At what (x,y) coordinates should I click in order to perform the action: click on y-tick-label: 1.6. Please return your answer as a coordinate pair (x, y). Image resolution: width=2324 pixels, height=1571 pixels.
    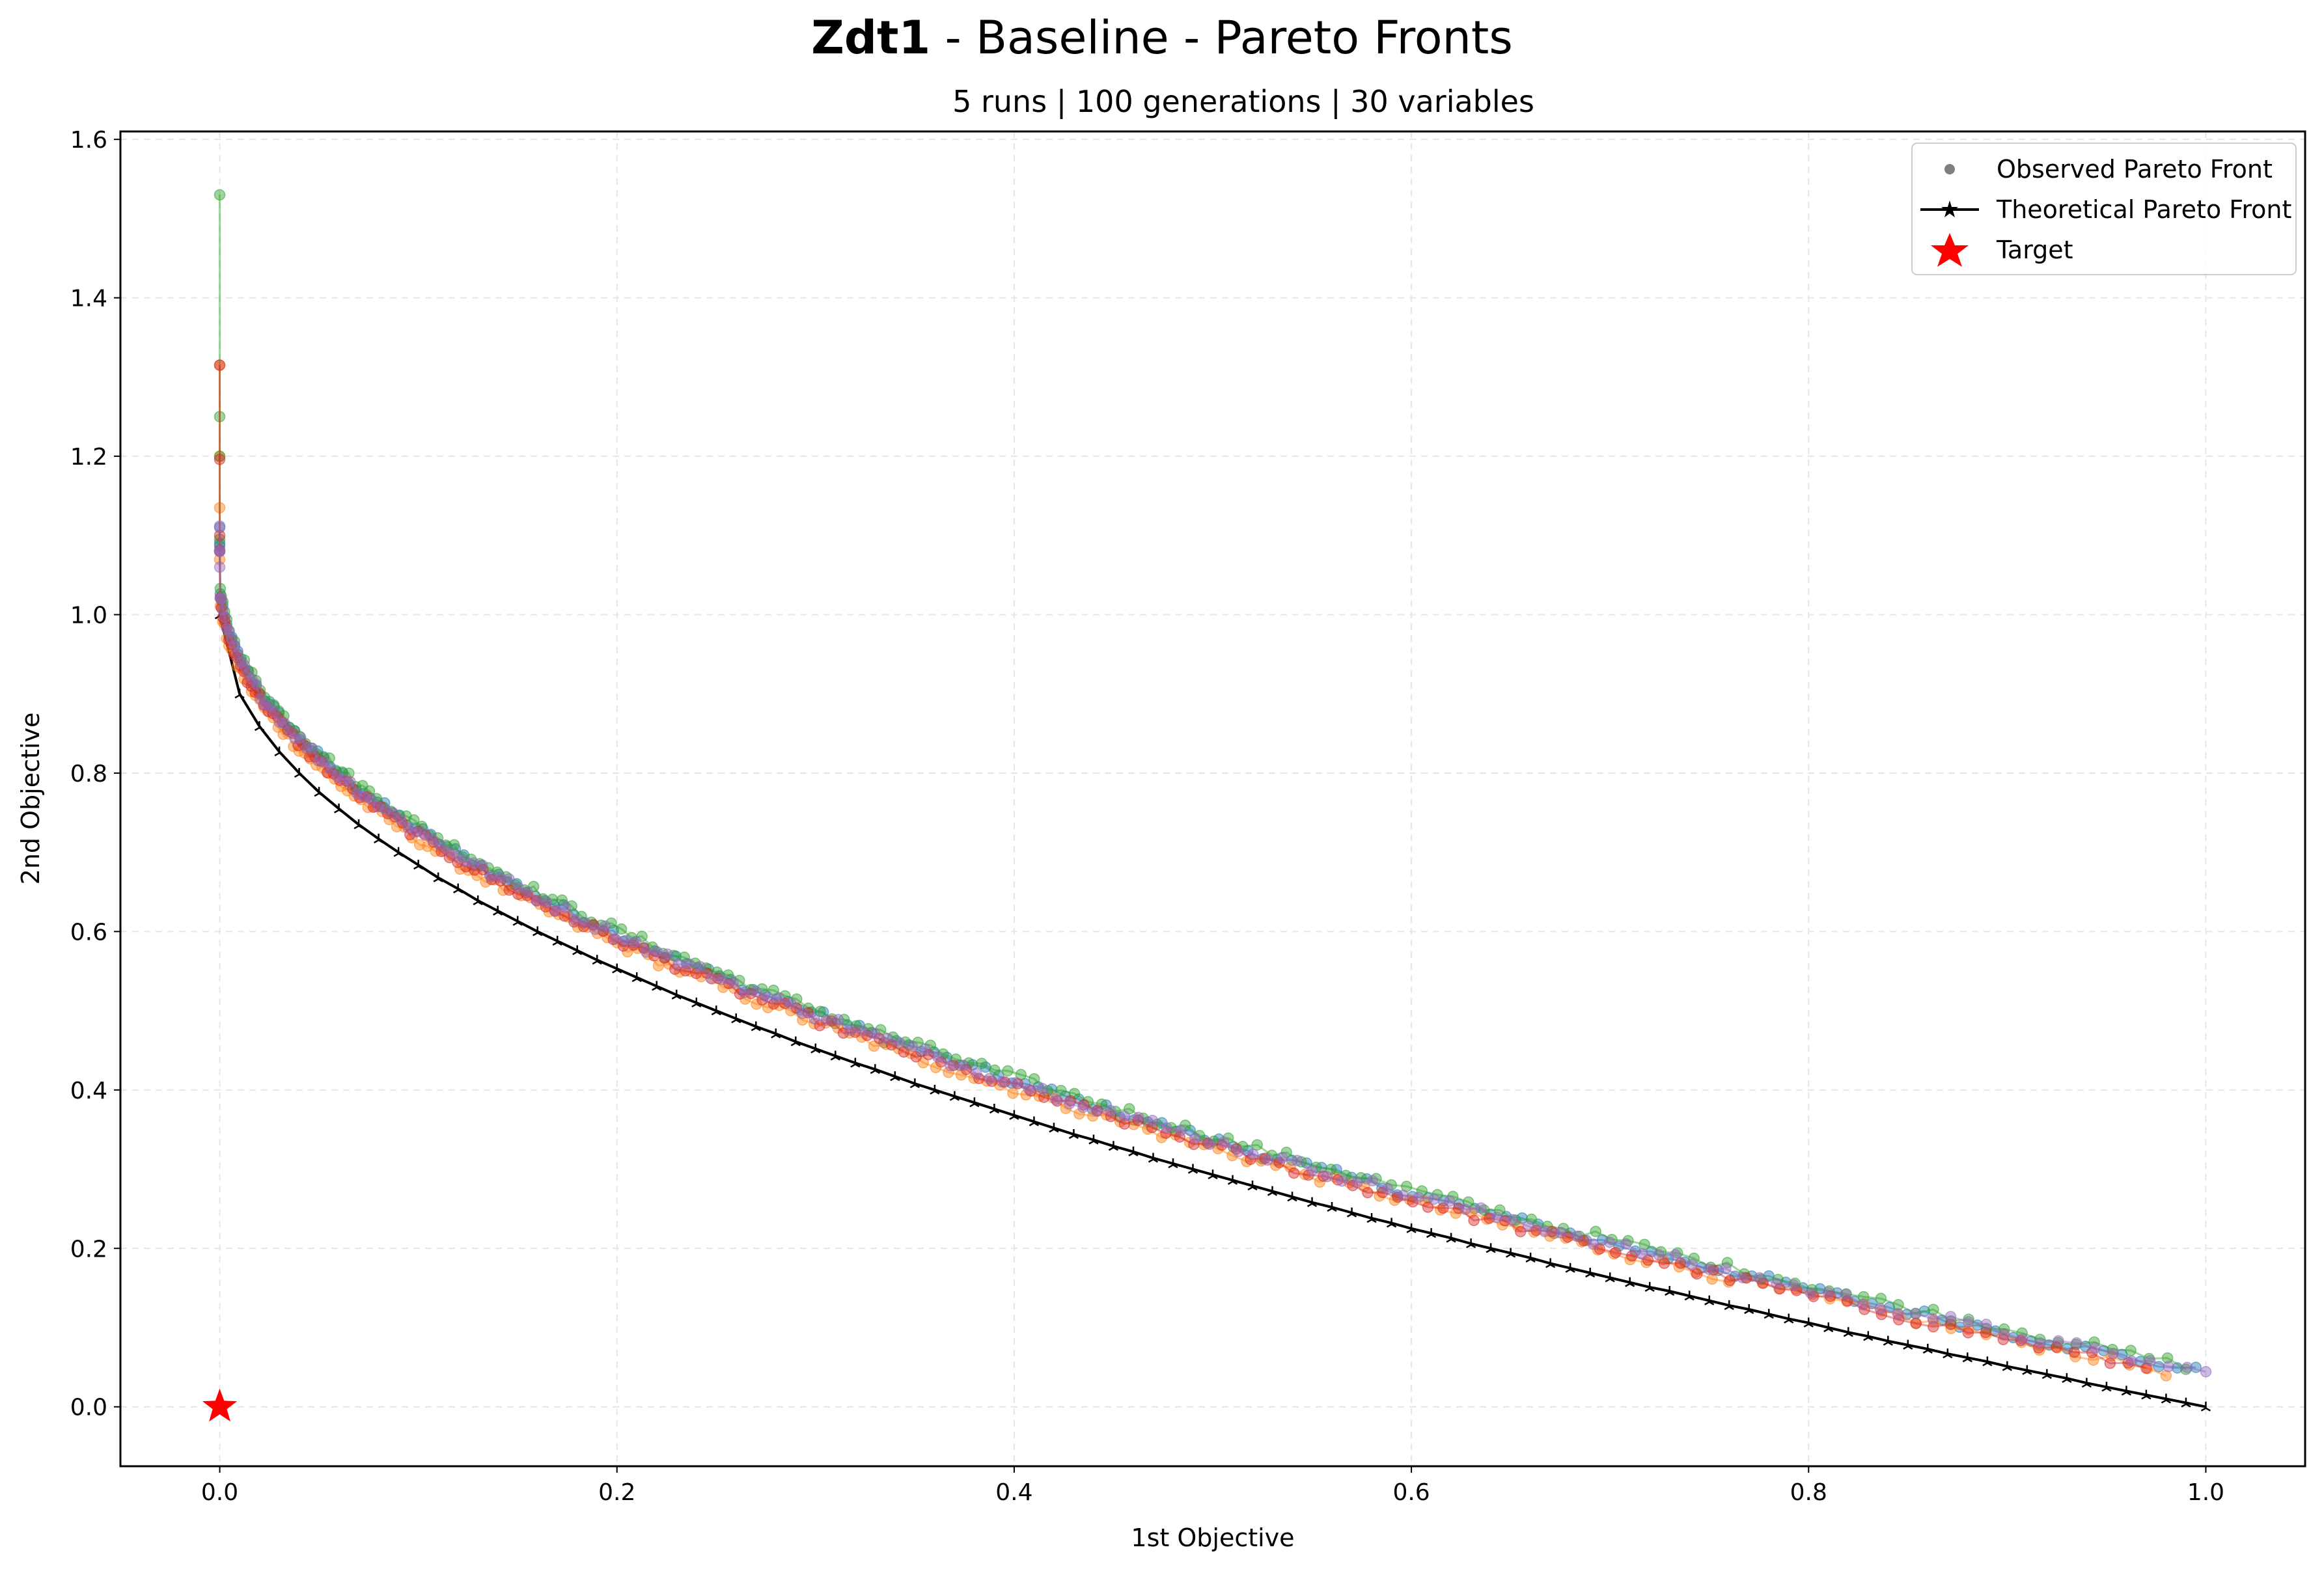
    Looking at the image, I should click on (88, 140).